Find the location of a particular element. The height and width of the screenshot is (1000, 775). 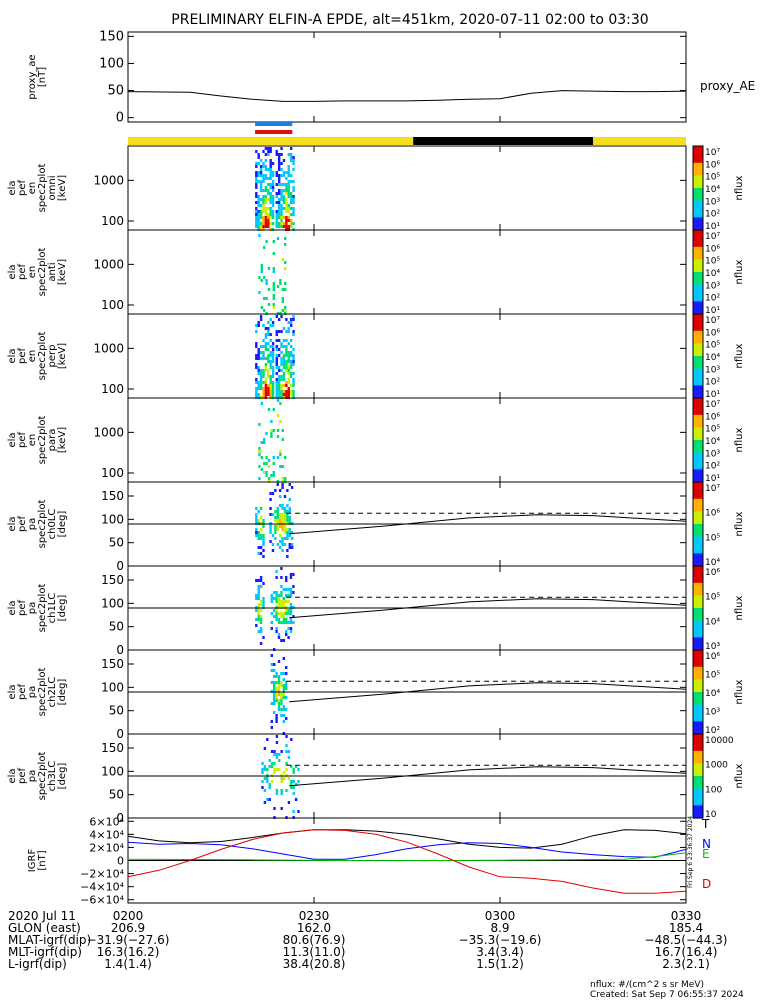

pa_ch0-colorbar-tick: 10⁷ is located at coordinates (712, 489).